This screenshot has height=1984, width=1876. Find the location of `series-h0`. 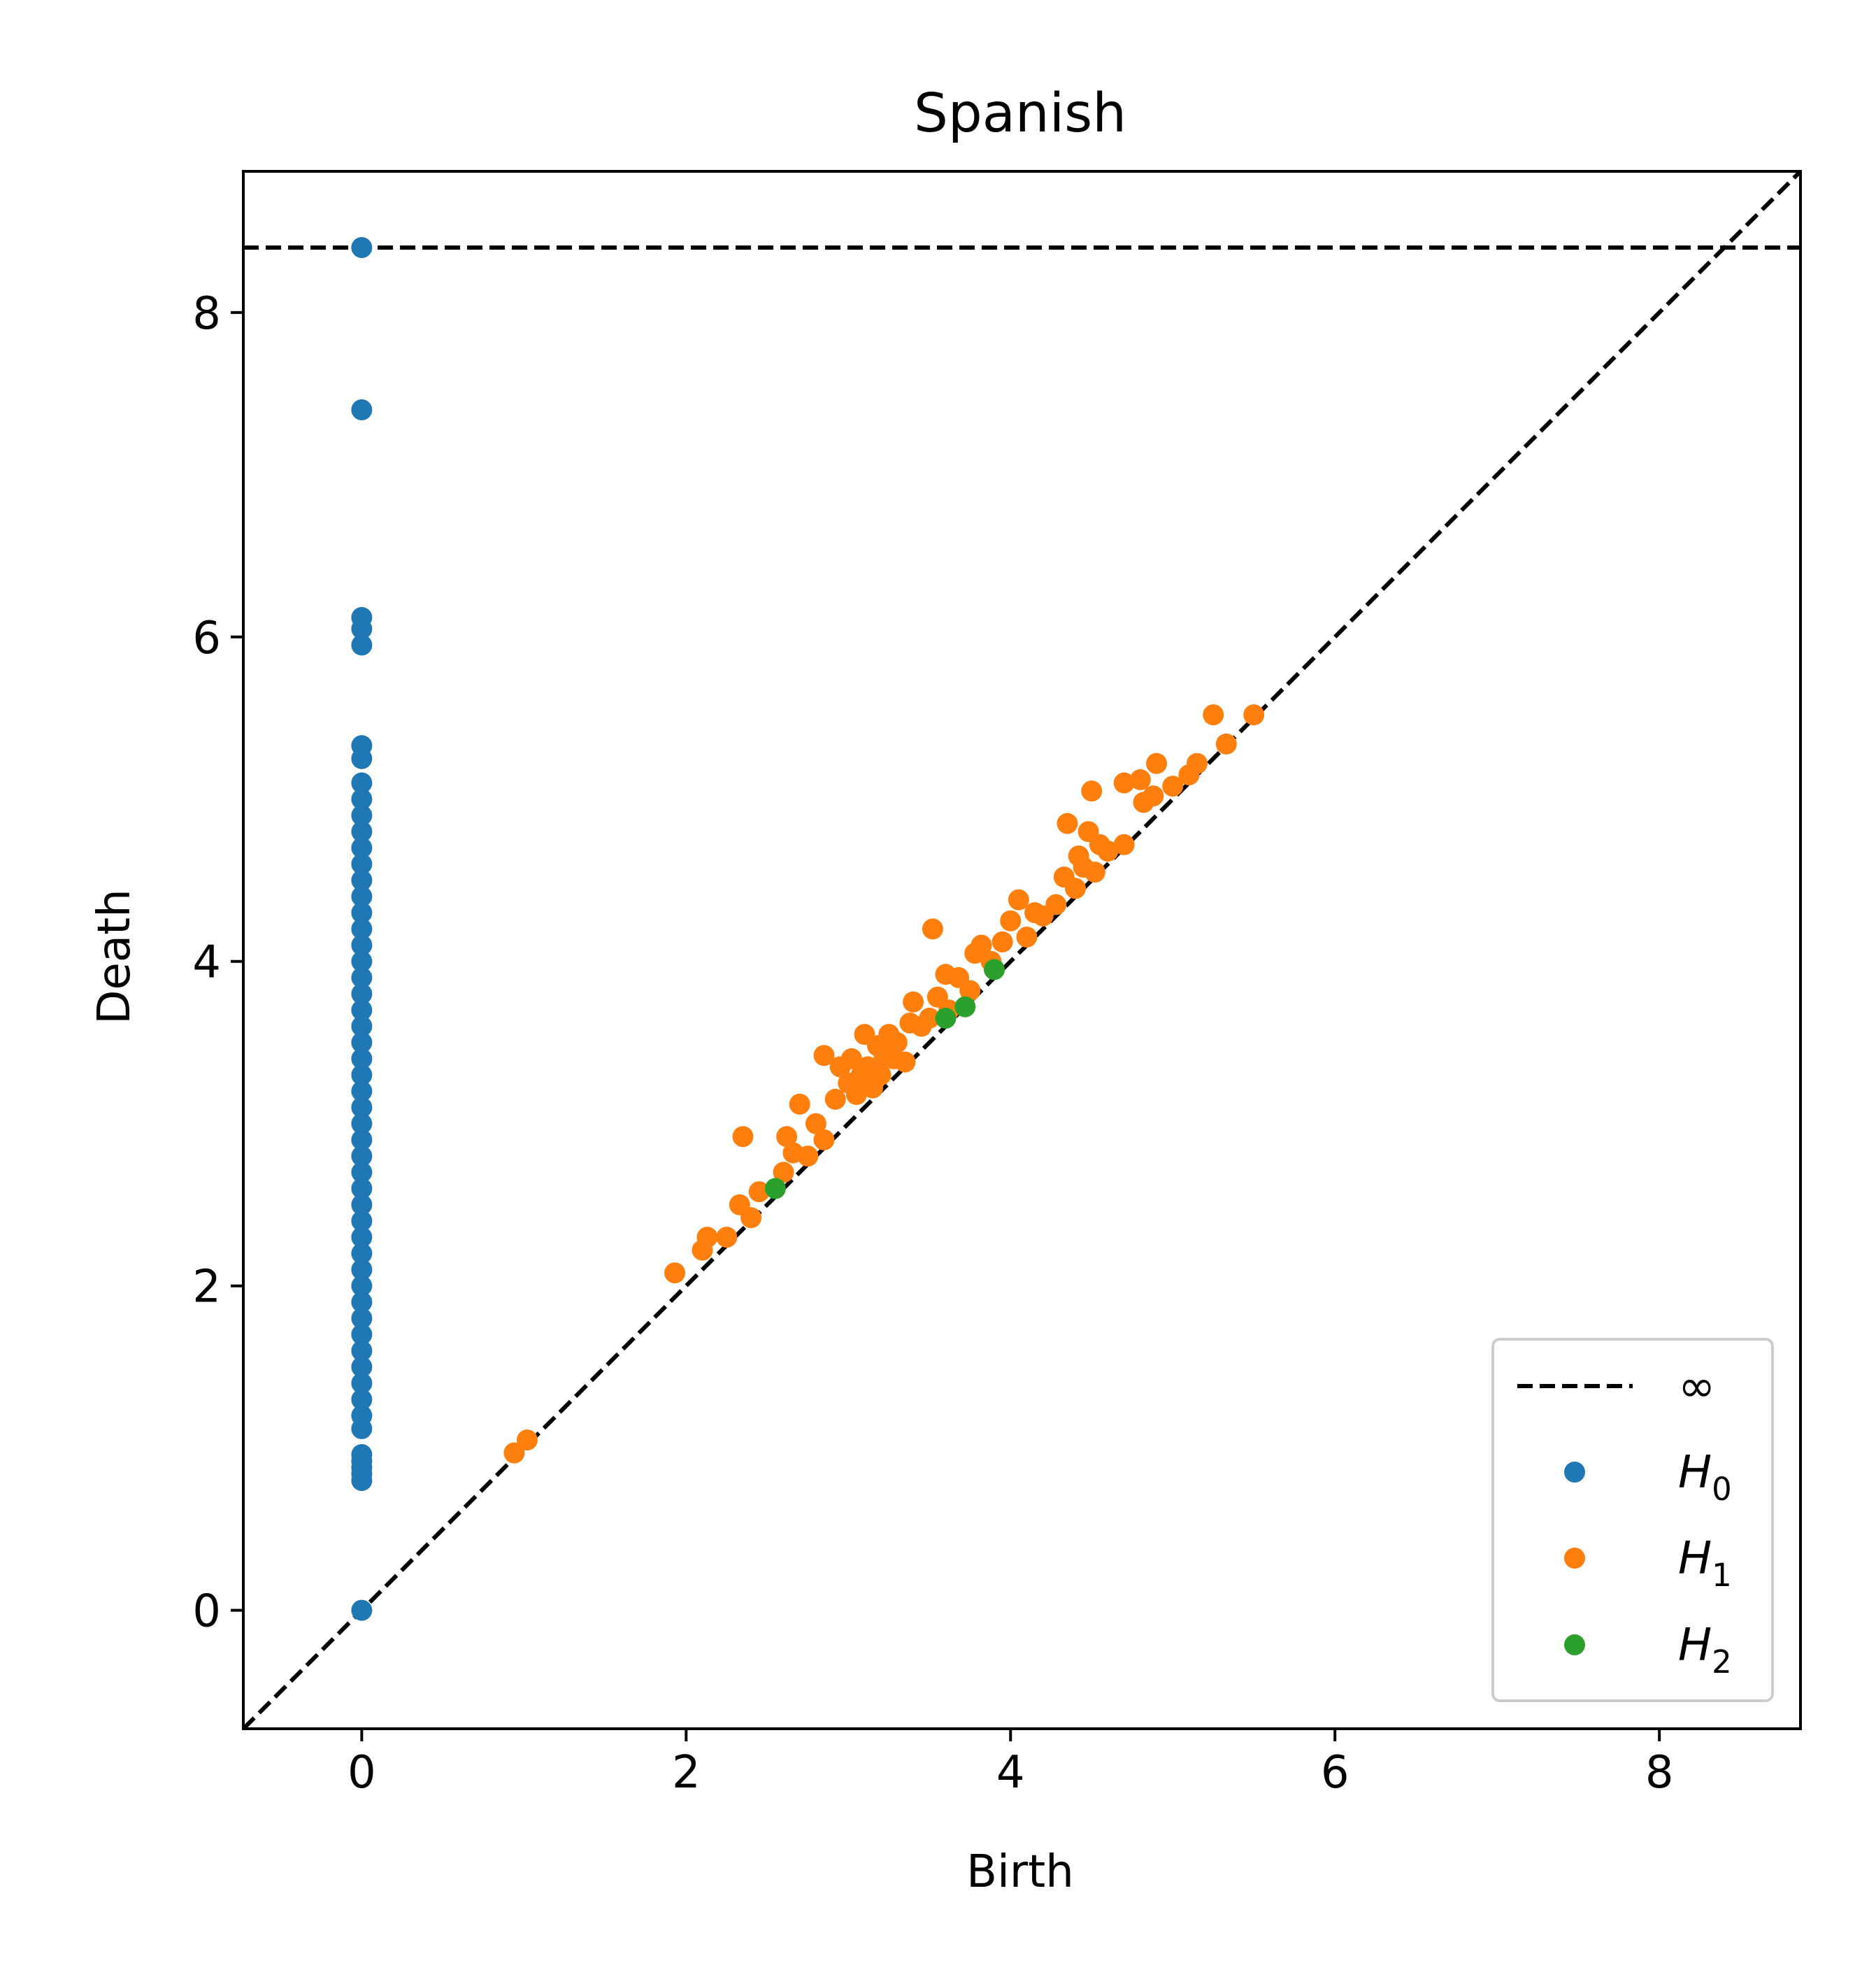

series-h0 is located at coordinates (362, 929).